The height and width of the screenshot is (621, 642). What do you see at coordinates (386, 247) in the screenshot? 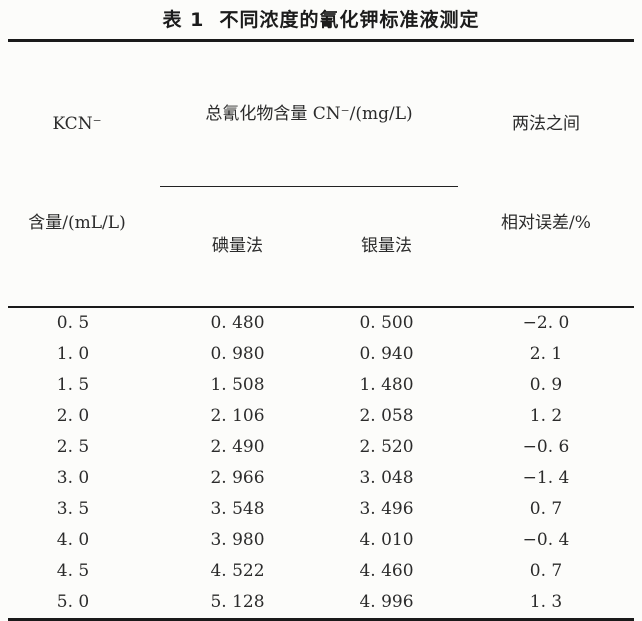
I see `header-method-silver: 银量法` at bounding box center [386, 247].